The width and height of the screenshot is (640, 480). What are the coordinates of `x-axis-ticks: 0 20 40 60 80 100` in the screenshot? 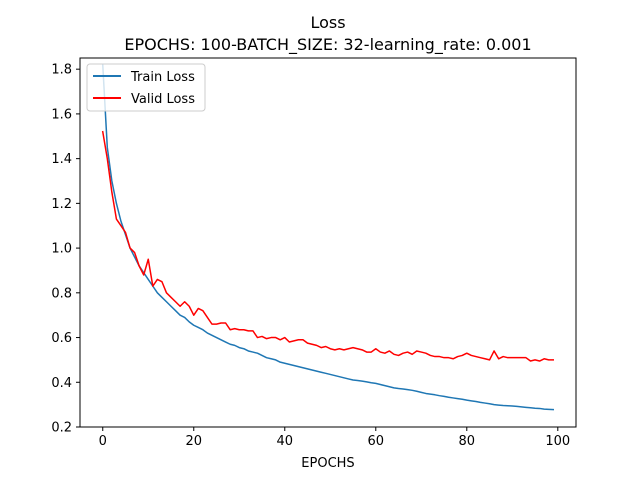 It's located at (334, 438).